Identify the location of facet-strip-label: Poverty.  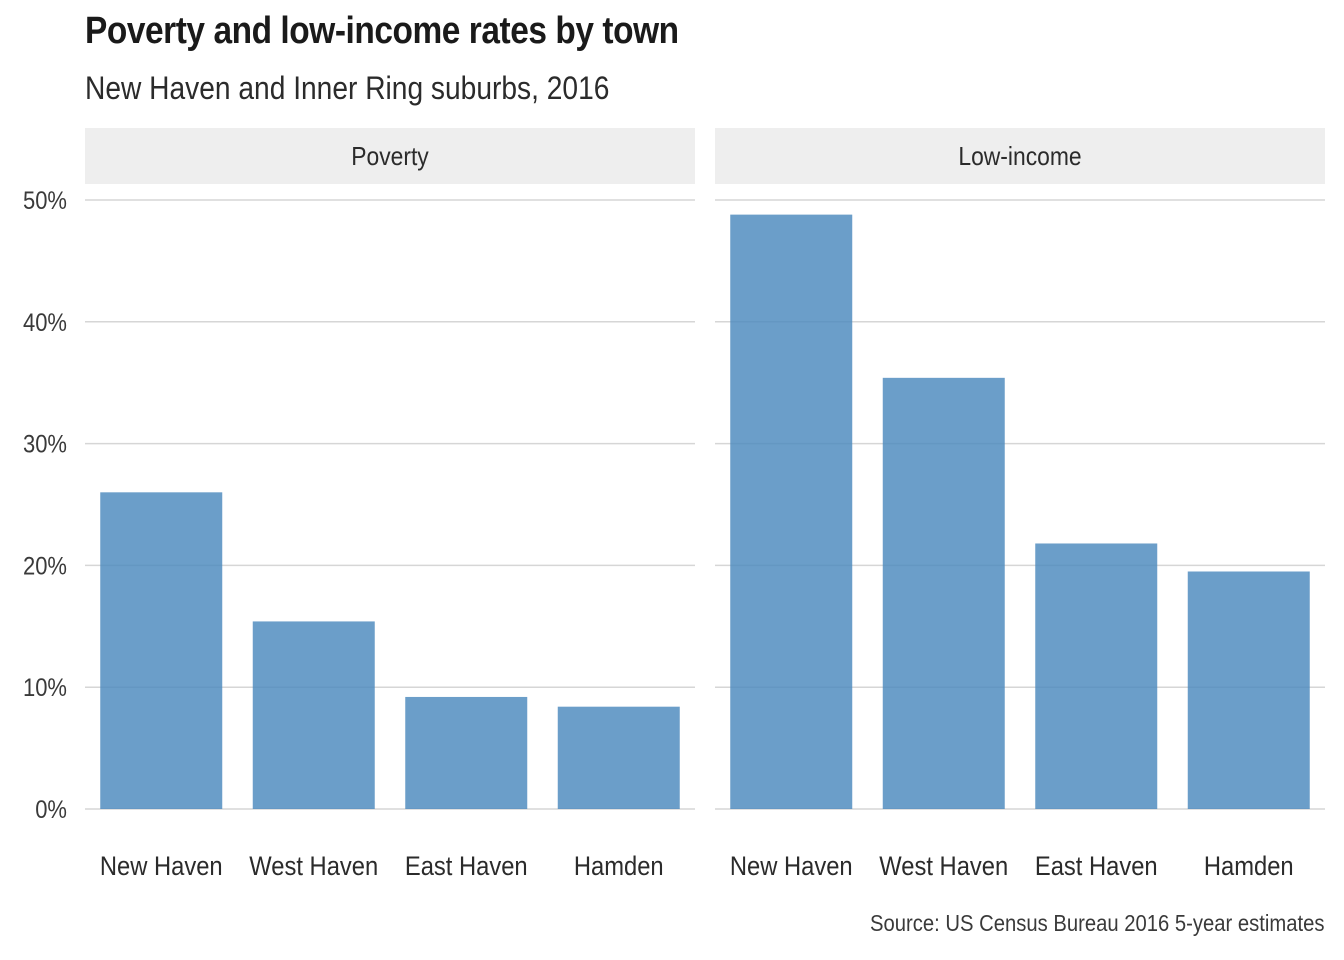
(390, 157).